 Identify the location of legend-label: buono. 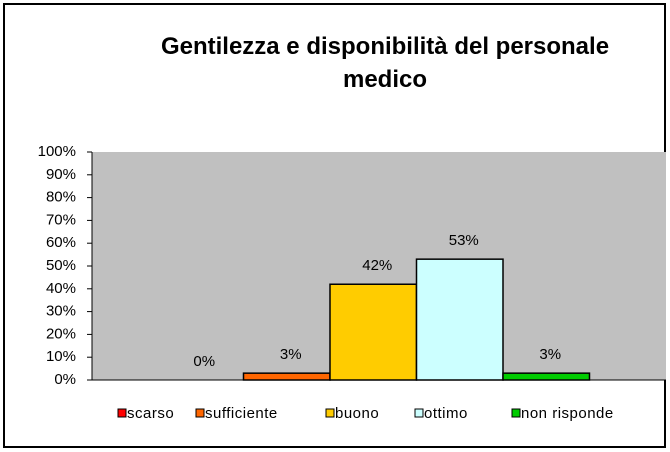
(357, 413).